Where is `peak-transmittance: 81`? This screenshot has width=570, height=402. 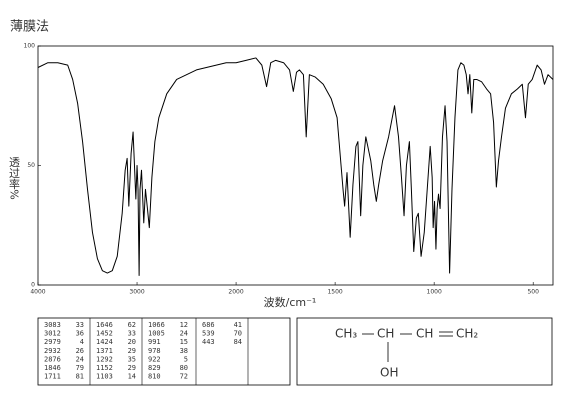
peak-transmittance: 81 is located at coordinates (80, 377).